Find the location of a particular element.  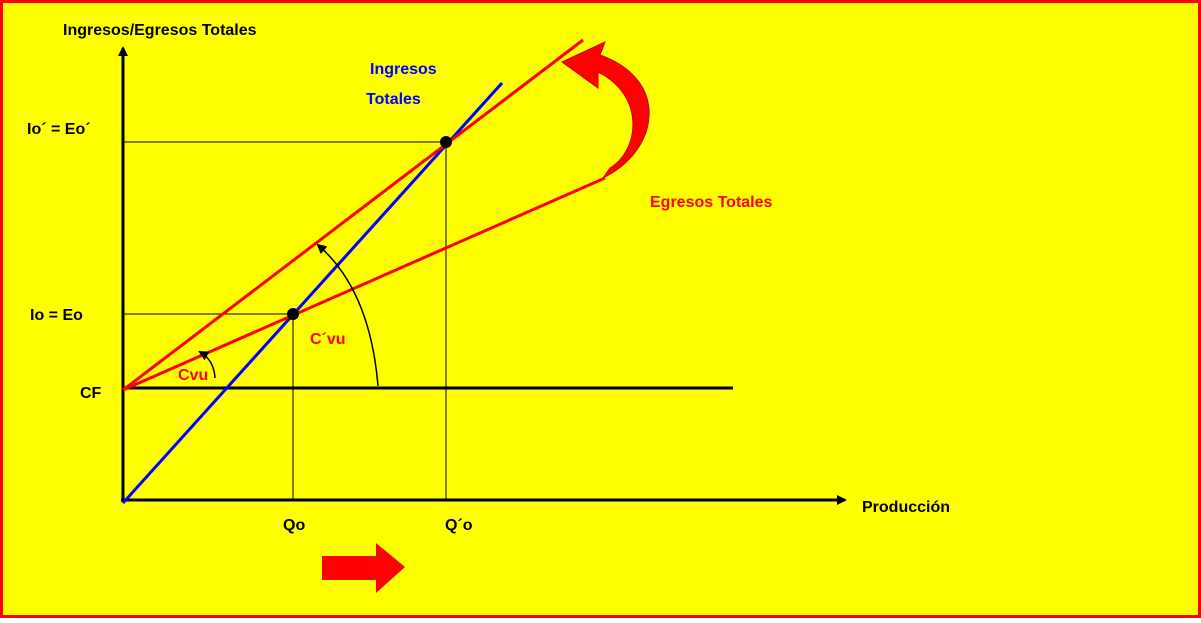

rotation-arrow is located at coordinates (605, 110).